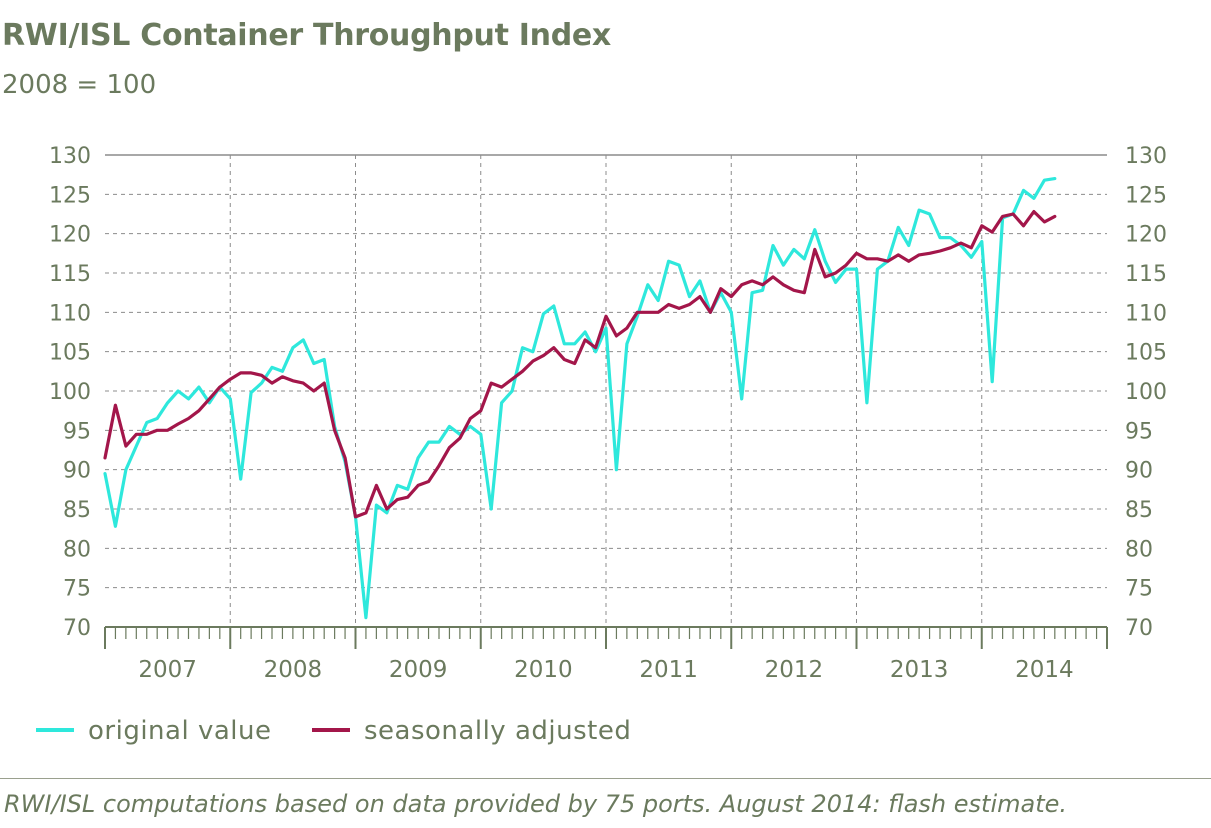 Image resolution: width=1211 pixels, height=828 pixels. Describe the element at coordinates (70, 392) in the screenshot. I see `y-tick-label-left: 100` at that location.